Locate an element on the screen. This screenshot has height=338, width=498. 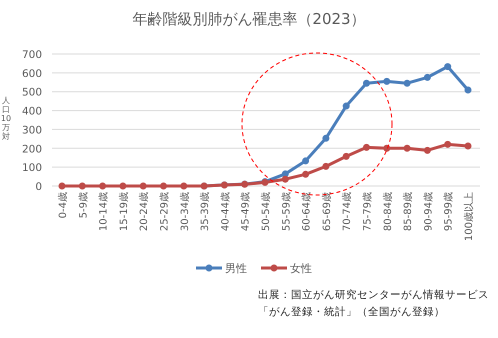
y-tick-label: 200 is located at coordinates (32, 149).